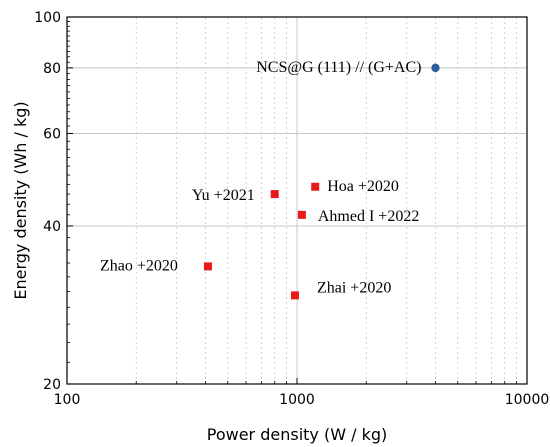 The height and width of the screenshot is (447, 550). I want to click on y-tick-label: 100, so click(47, 18).